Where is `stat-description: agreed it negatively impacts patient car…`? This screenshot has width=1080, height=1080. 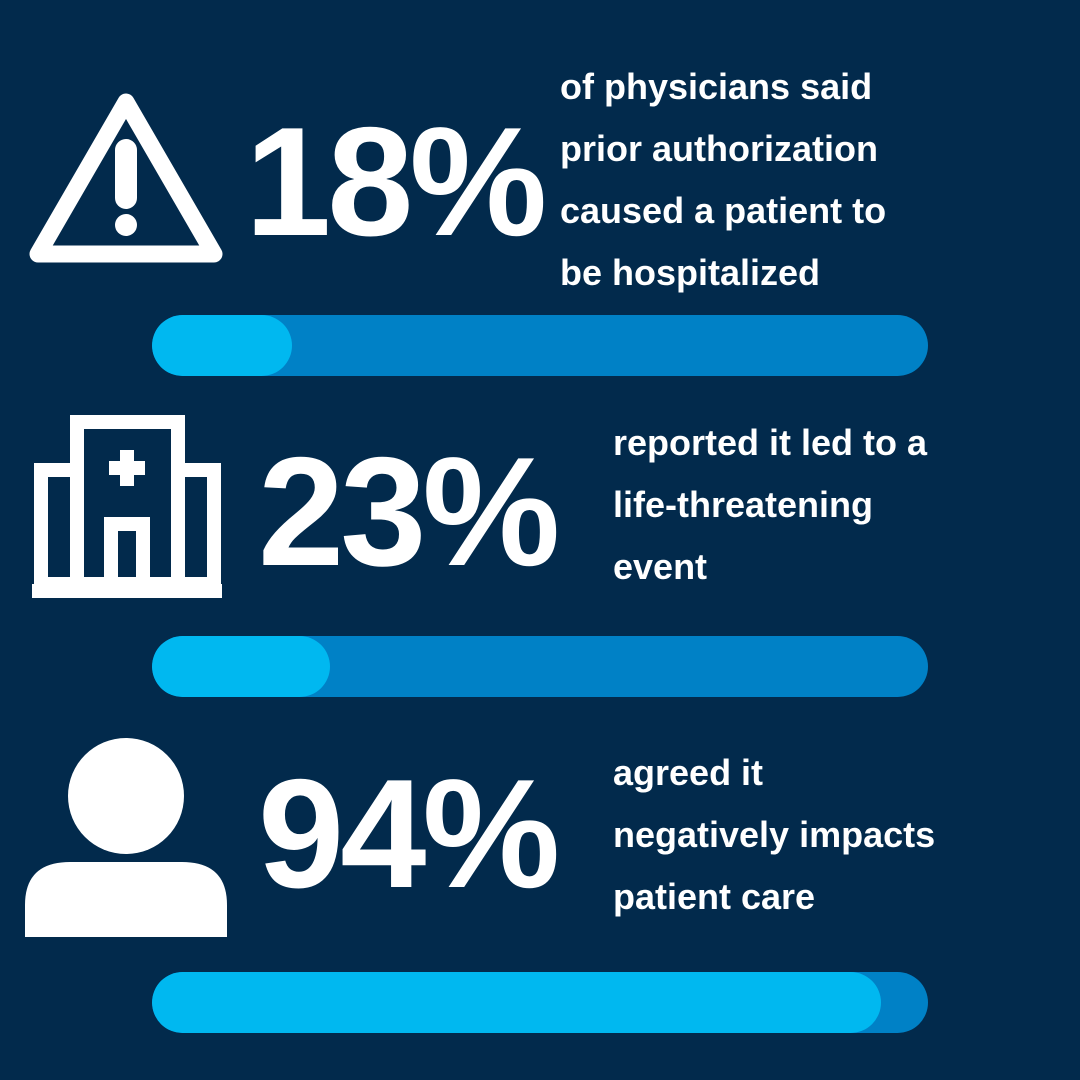
stat-description: agreed it negatively impacts patient car… is located at coordinates (774, 834).